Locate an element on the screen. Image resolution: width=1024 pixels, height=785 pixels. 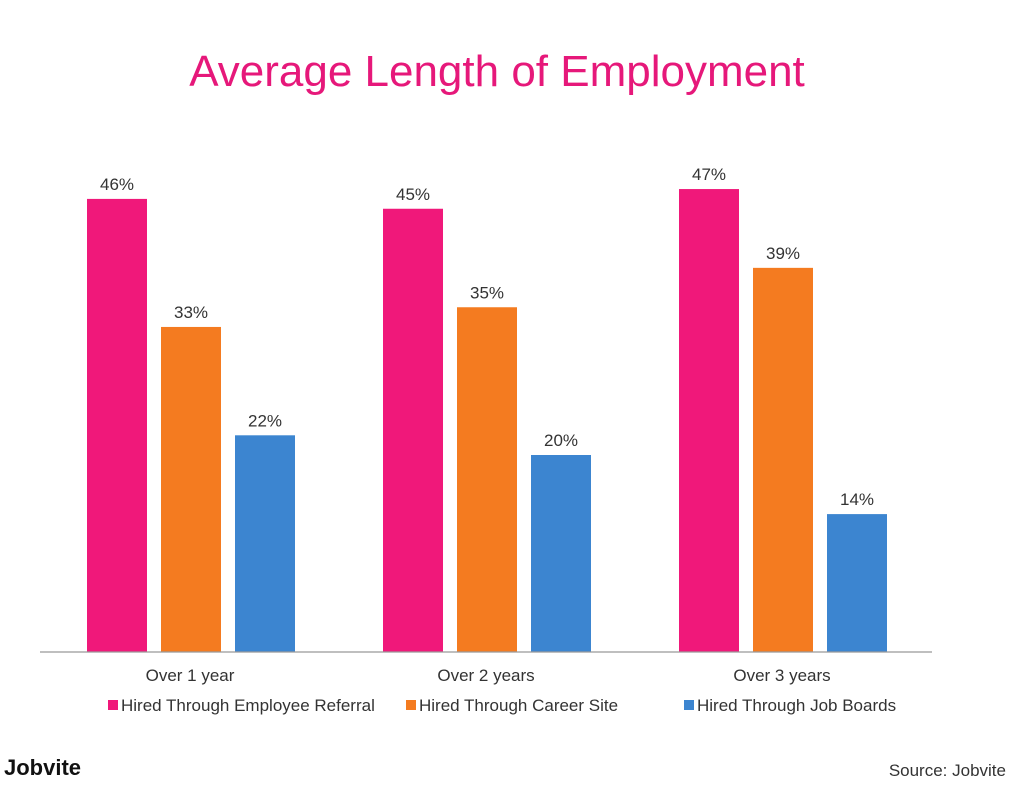
legend-swatch-referral is located at coordinates (113, 705).